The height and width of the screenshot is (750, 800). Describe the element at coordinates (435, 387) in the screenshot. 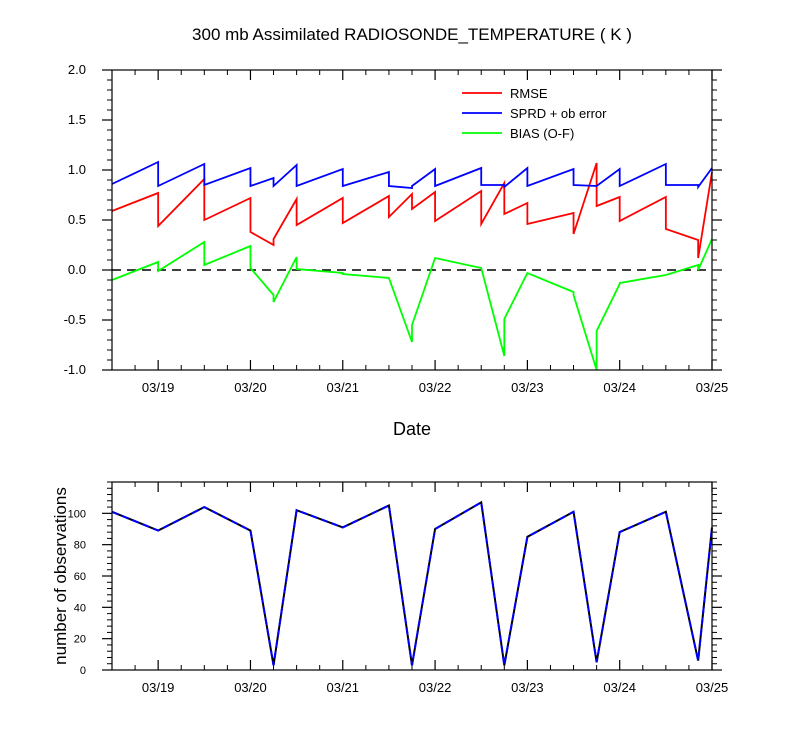

I see `top-xtick-label: 03/22` at that location.